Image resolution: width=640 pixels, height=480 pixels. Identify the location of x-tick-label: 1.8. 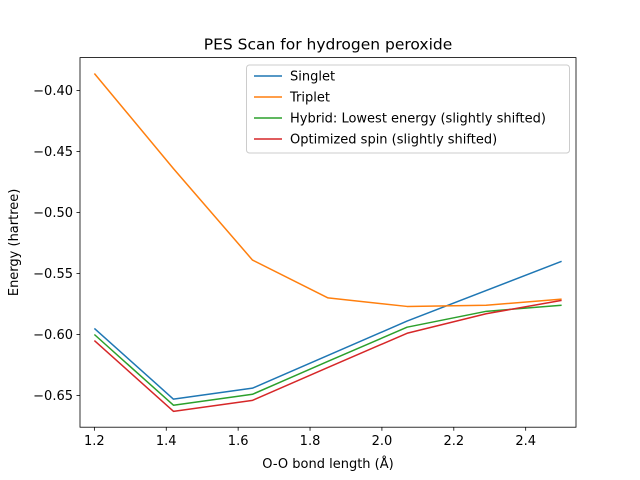
(310, 441).